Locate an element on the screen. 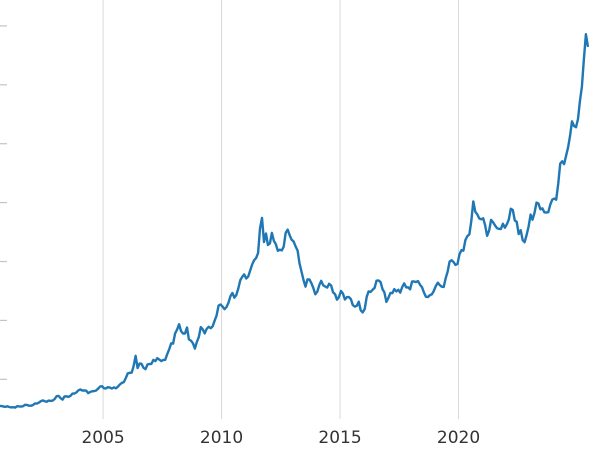 The width and height of the screenshot is (600, 450). x-tick-label: 2020 is located at coordinates (458, 438).